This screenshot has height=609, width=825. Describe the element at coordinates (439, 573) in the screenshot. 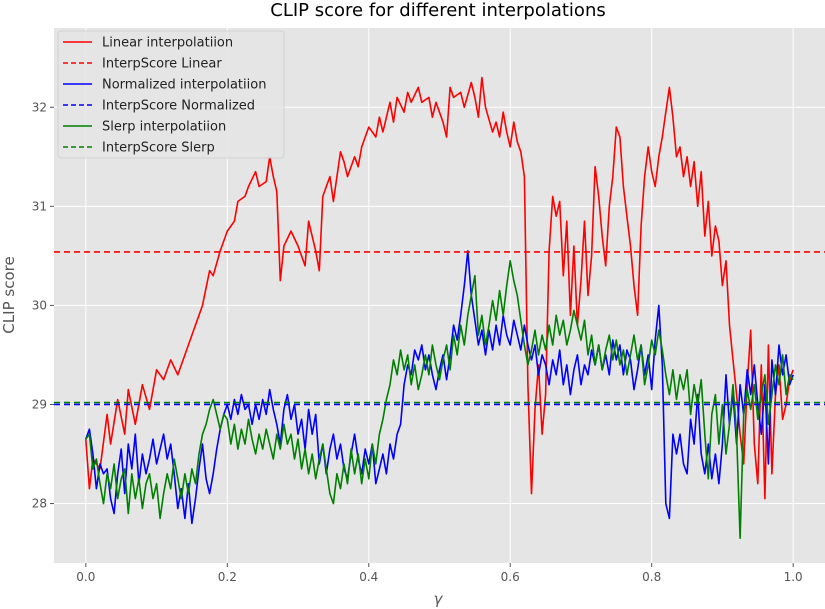

I see `x-axis-ticks: 0.0 0.2 0.4 0.6 0.8 1.0` at that location.